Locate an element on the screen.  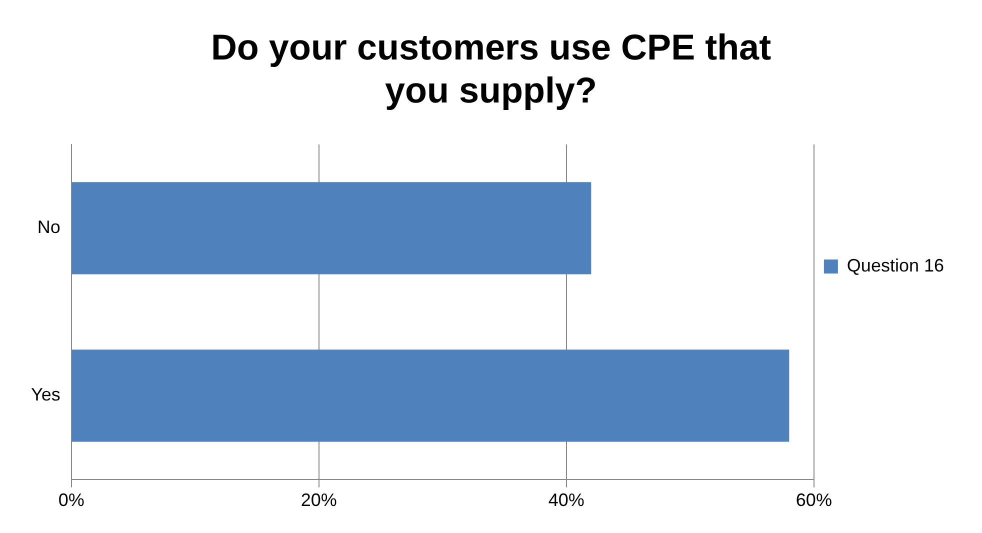
chart-title: Do your customers use CPE that you supply? is located at coordinates (491, 68).